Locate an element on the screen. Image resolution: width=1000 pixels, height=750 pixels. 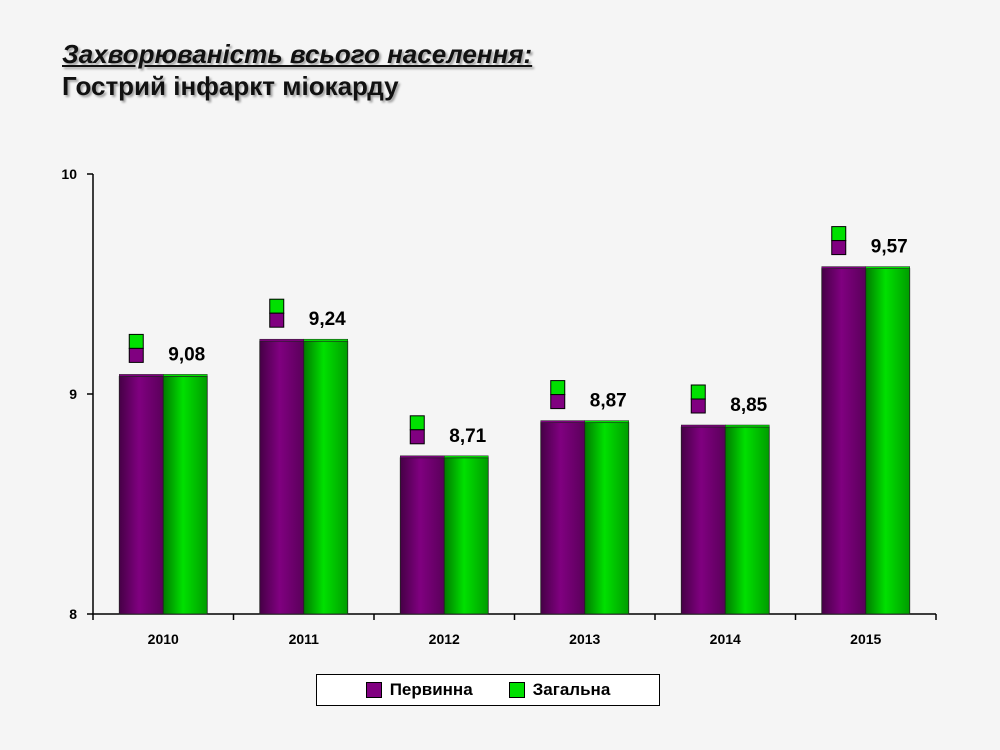
legend-label-total: Загальна is located at coordinates (571, 689).